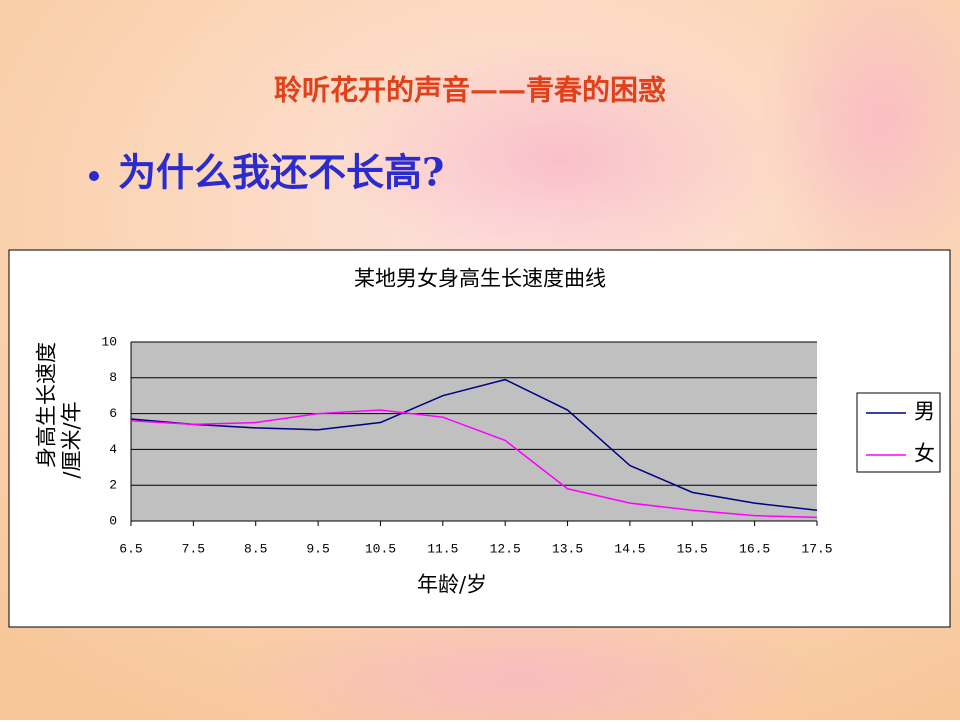 Image resolution: width=960 pixels, height=724 pixels. What do you see at coordinates (480, 279) in the screenshot?
I see `chart-title: 某地男女身高生长速度曲线` at bounding box center [480, 279].